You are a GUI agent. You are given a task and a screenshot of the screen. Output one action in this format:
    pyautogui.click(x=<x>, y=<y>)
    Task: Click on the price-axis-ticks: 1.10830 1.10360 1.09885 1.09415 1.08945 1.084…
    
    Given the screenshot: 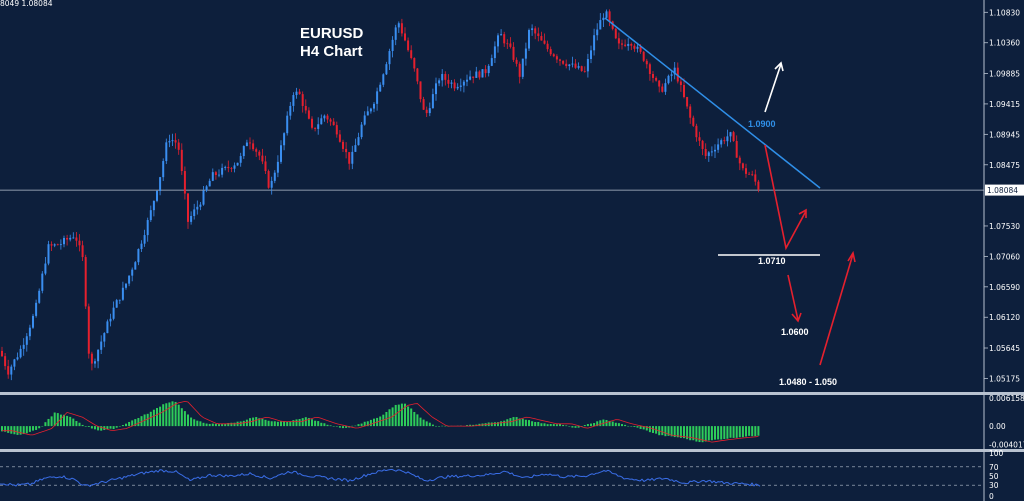 What is the action you would take?
    pyautogui.click(x=1002, y=195)
    